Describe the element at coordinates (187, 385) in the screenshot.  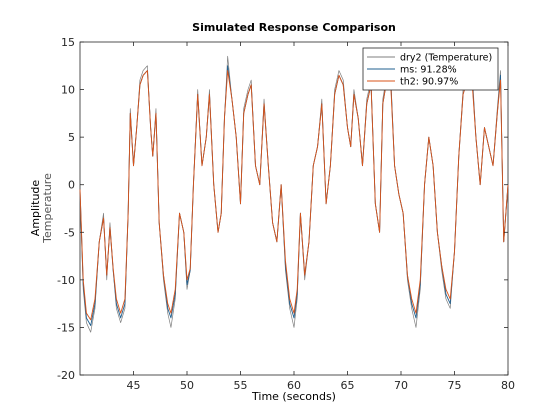
I see `x-tick-label-1: 50` at that location.